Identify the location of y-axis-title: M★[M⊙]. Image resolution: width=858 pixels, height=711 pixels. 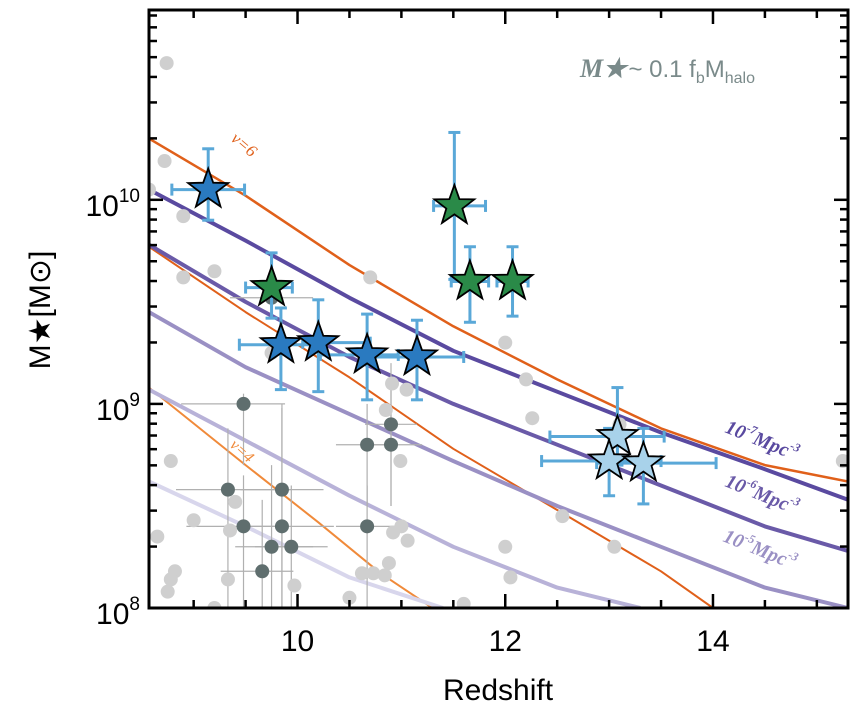
(40, 310).